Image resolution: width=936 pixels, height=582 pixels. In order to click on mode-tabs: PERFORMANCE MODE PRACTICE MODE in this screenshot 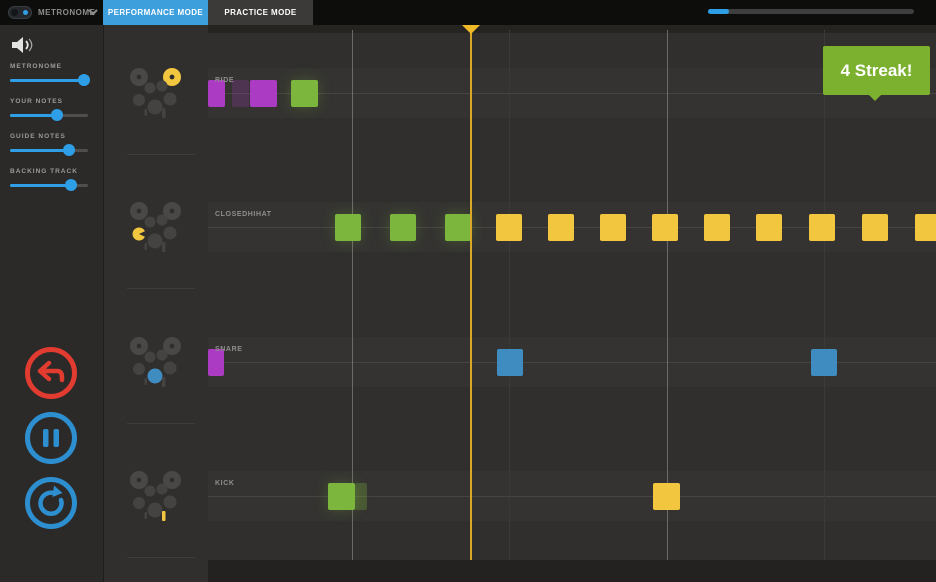, I will do `click(208, 12)`.